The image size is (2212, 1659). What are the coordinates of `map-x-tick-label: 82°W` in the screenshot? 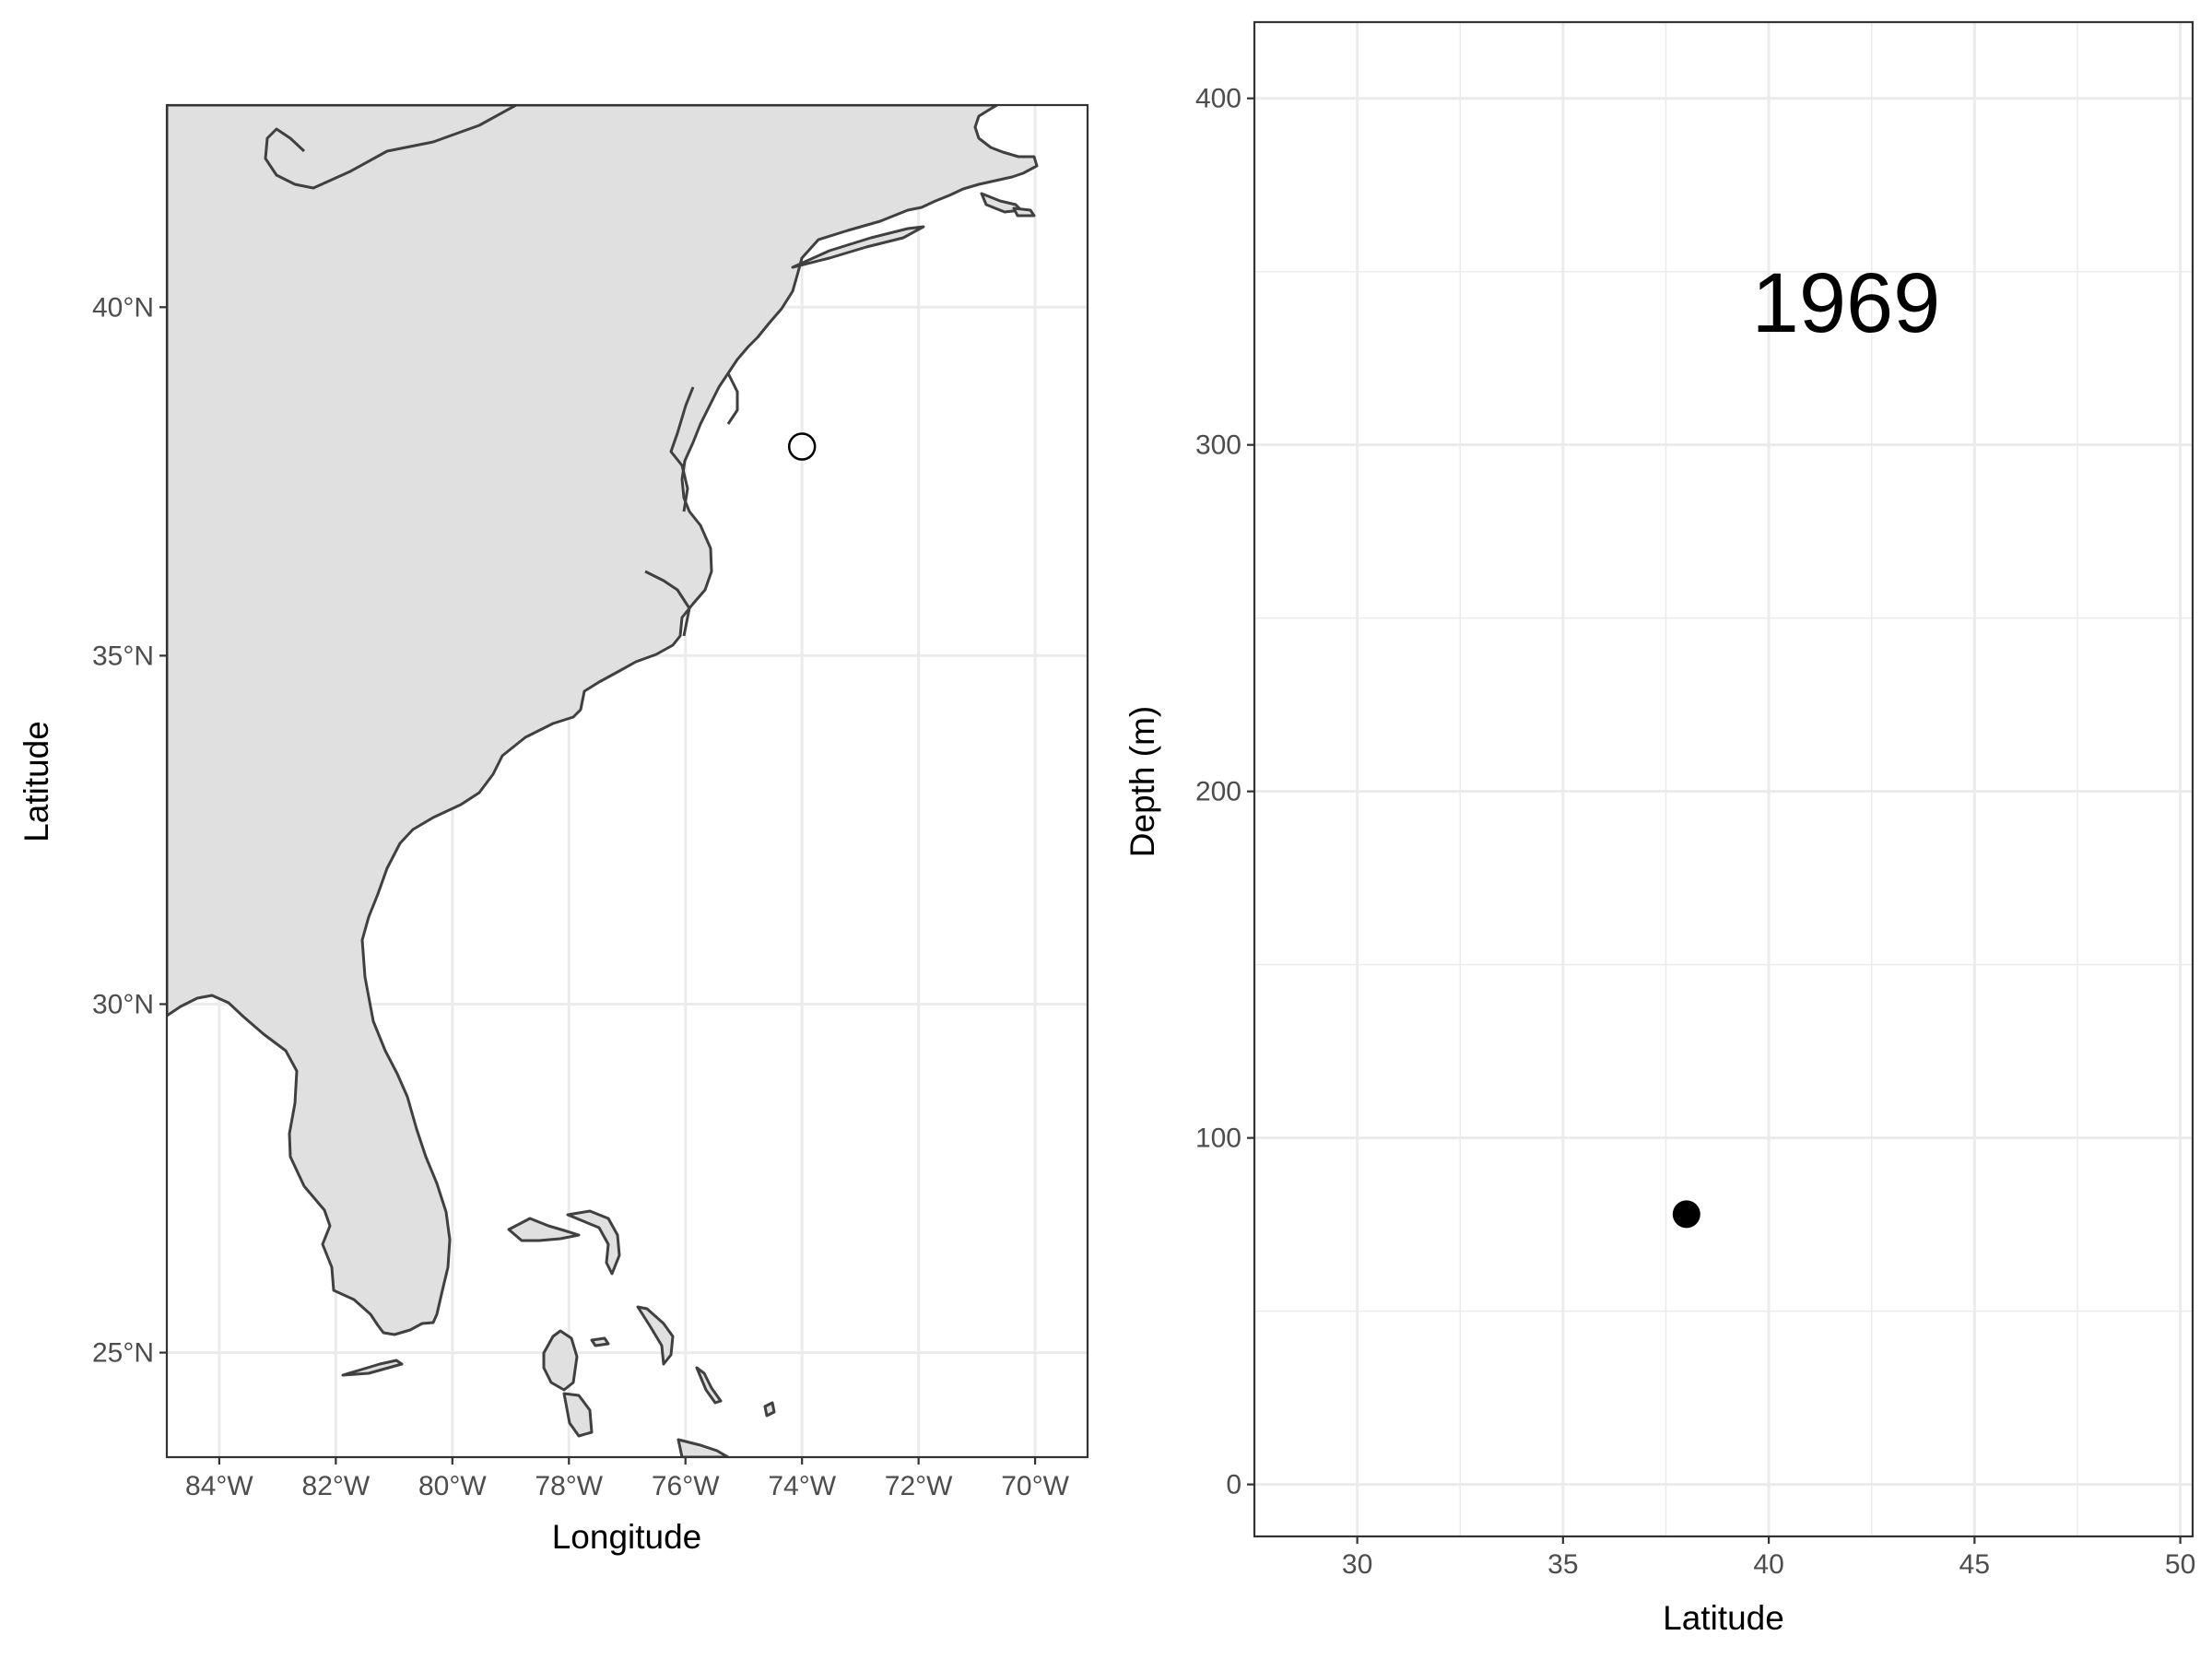 It's located at (336, 1486).